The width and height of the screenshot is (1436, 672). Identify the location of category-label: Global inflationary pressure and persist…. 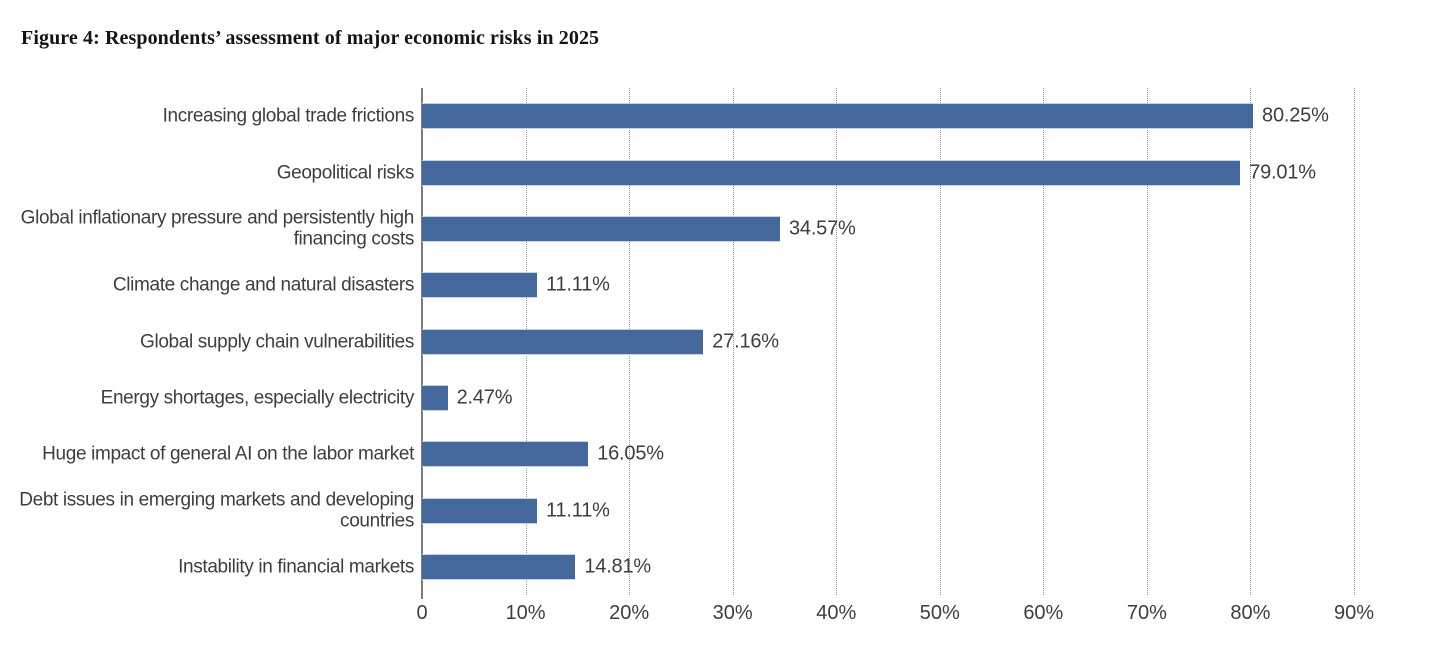
(217, 228).